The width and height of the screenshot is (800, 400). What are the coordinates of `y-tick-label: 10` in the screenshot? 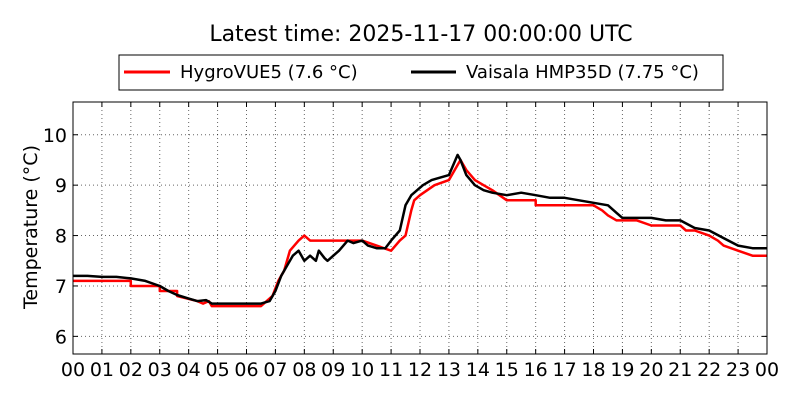 It's located at (55, 136).